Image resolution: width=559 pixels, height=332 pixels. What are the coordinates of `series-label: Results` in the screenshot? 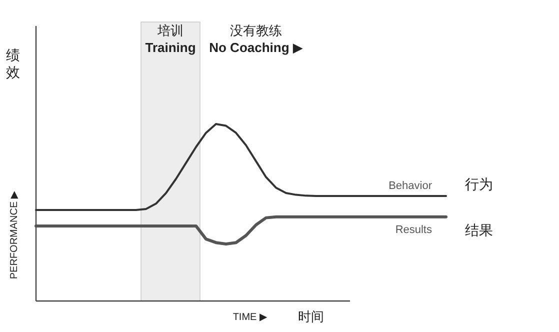 It's located at (413, 230).